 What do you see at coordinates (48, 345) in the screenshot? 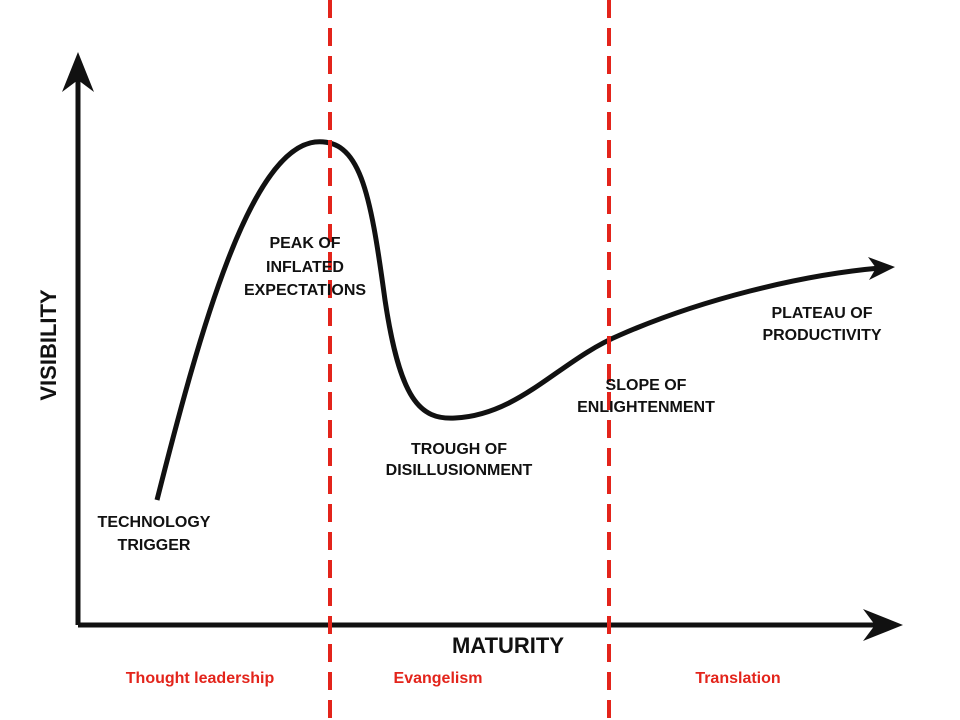
I see `y-axis-label: VISIBILITY` at bounding box center [48, 345].